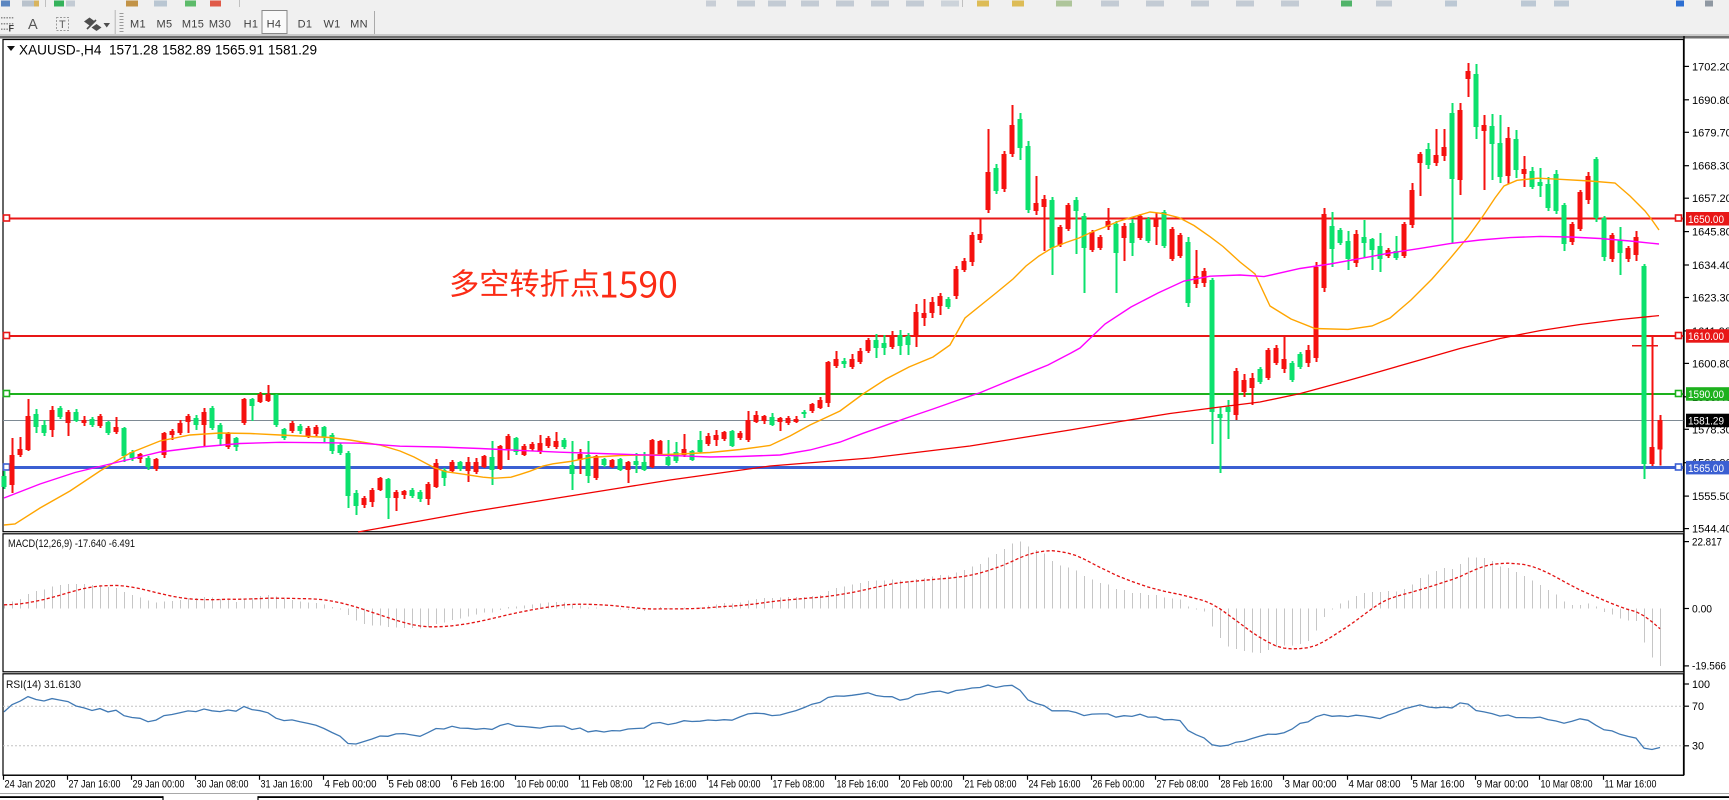 The height and width of the screenshot is (800, 1729). Describe the element at coordinates (1707, 542) in the screenshot. I see `svg-text: 22.817` at that location.